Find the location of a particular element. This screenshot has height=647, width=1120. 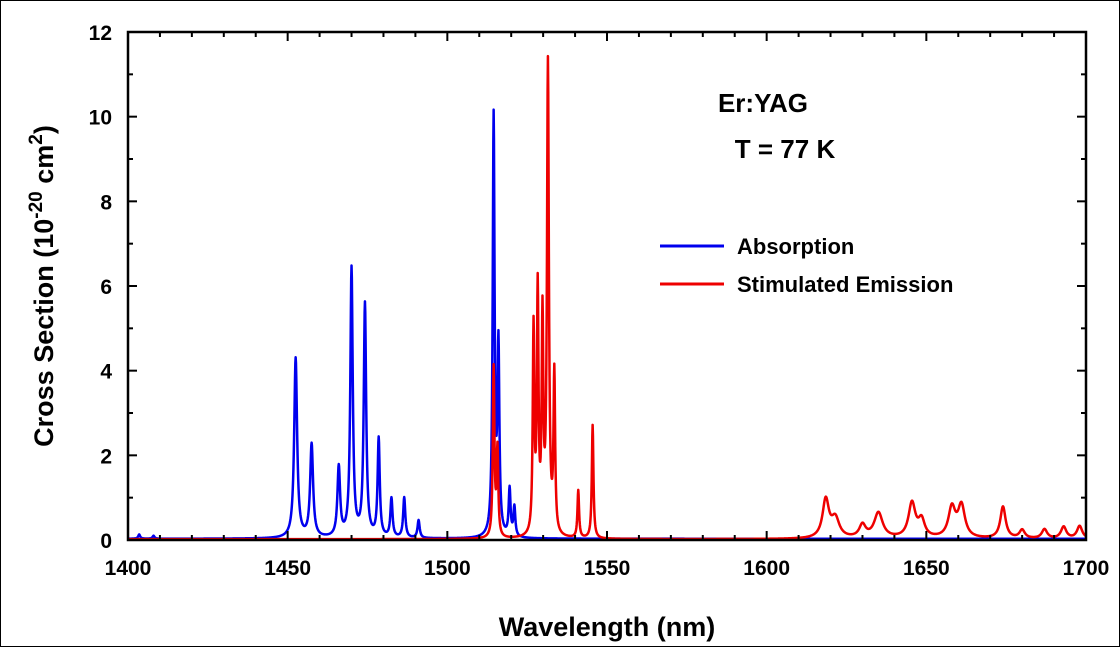

y-tick-label: 8 is located at coordinates (106, 202).